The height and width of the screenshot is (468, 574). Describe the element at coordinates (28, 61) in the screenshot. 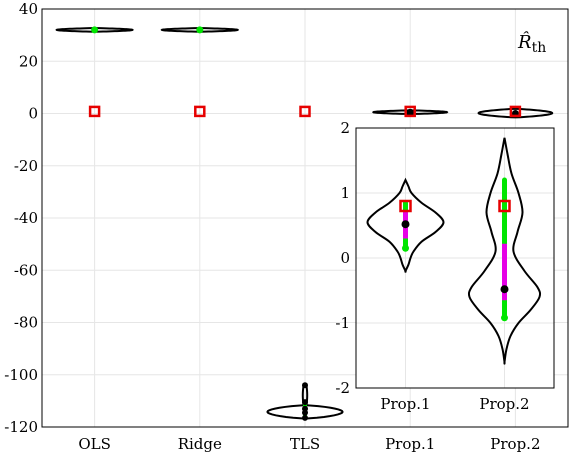

I see `y-tick-label: 20` at that location.